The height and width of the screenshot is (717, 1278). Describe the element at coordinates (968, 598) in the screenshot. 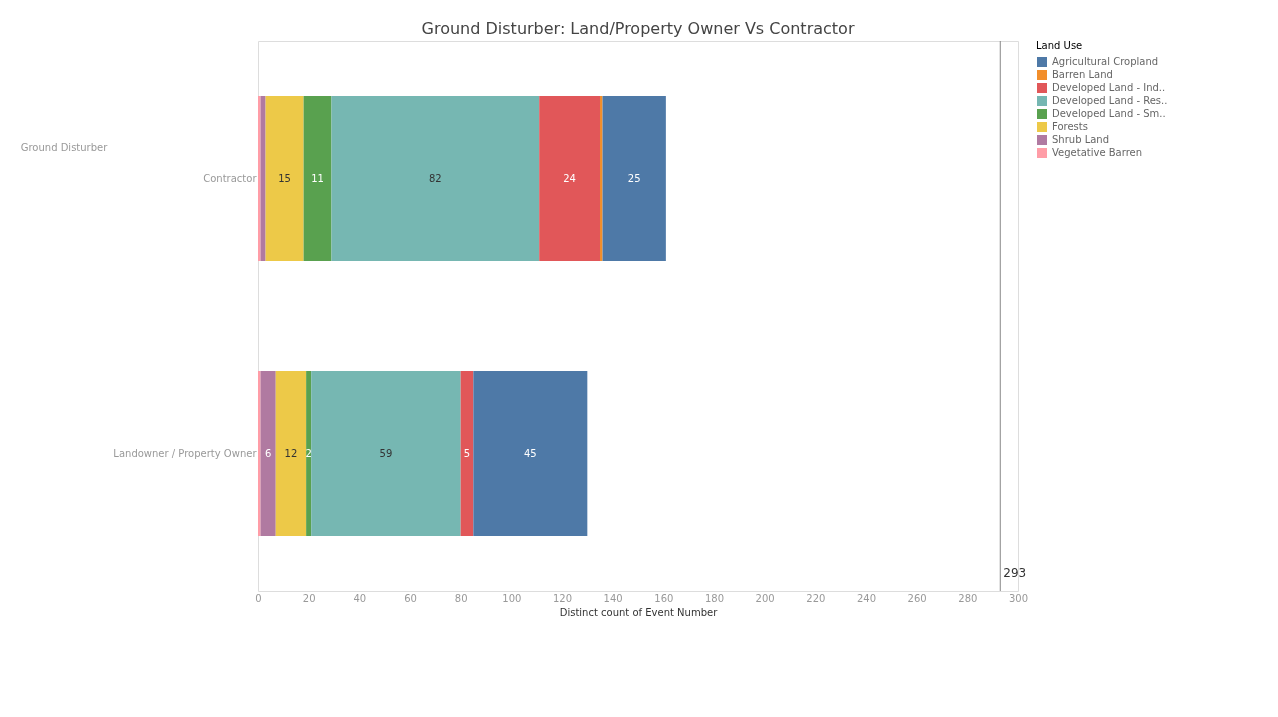

I see `x-tick-label: 280` at that location.